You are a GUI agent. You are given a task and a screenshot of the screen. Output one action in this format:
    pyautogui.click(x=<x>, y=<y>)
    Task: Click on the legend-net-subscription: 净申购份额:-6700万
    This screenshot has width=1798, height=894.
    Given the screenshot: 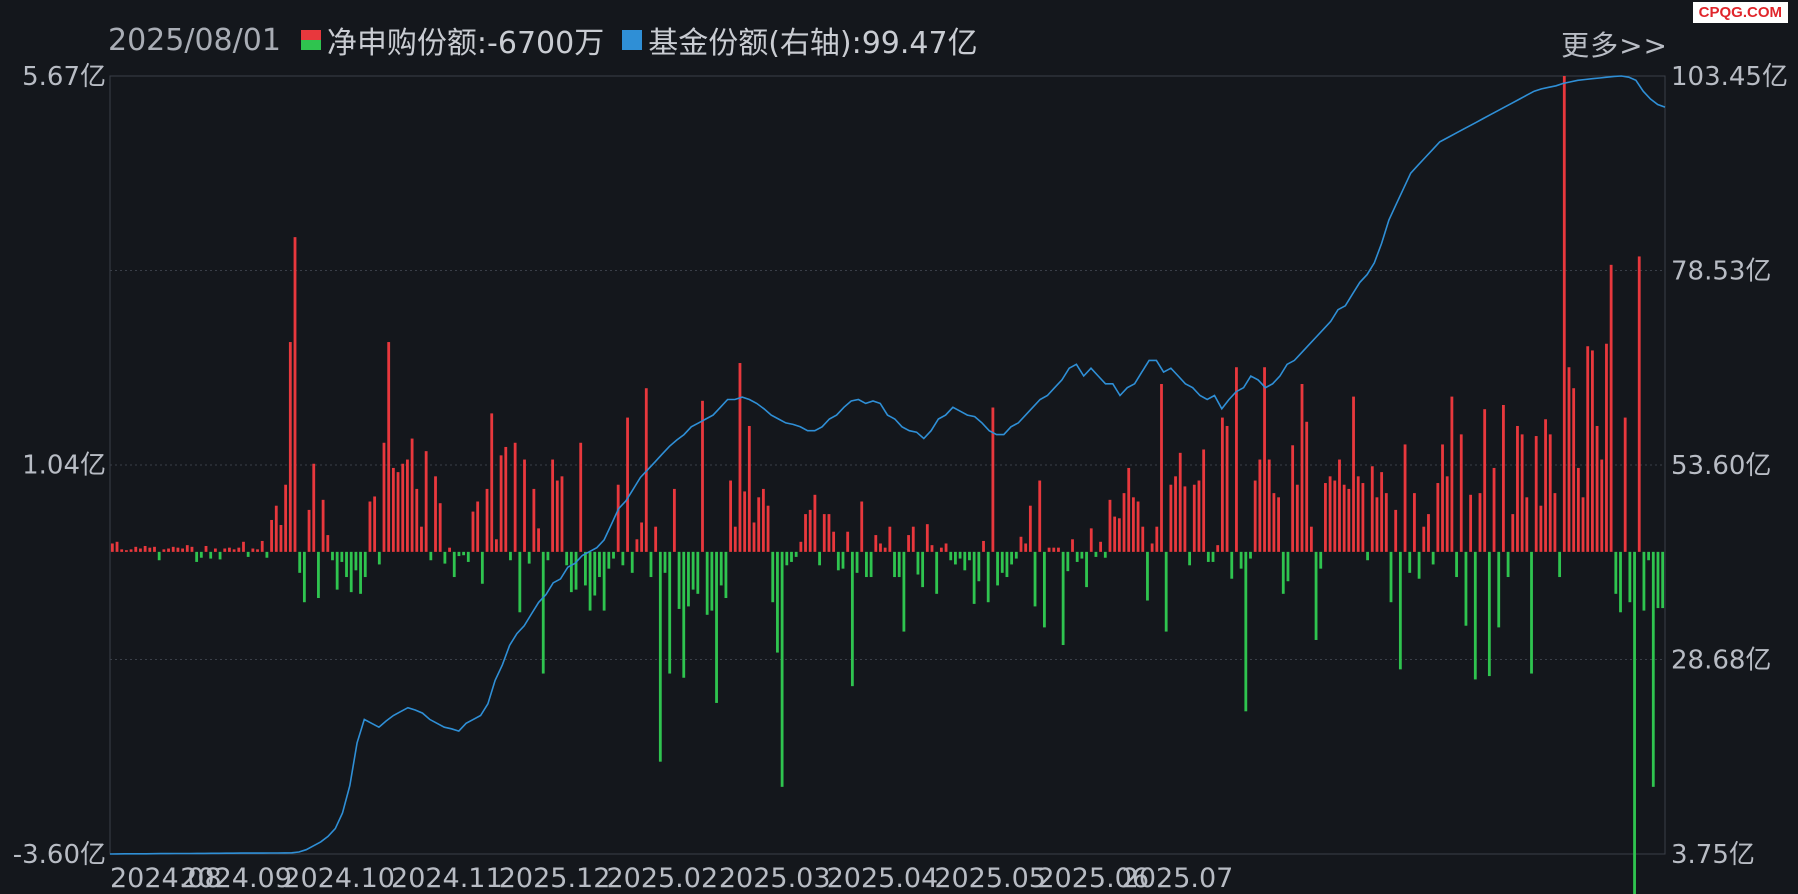 What is the action you would take?
    pyautogui.click(x=452, y=40)
    